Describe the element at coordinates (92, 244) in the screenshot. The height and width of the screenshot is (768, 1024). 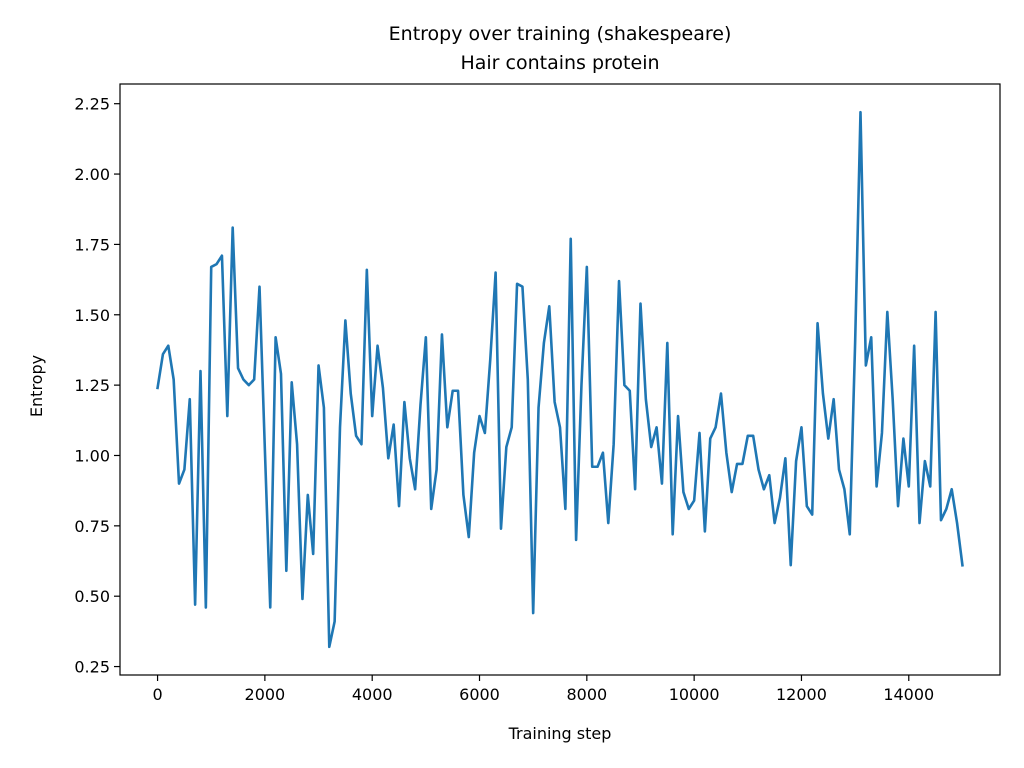
I see `y-tick-label: 1.75` at that location.